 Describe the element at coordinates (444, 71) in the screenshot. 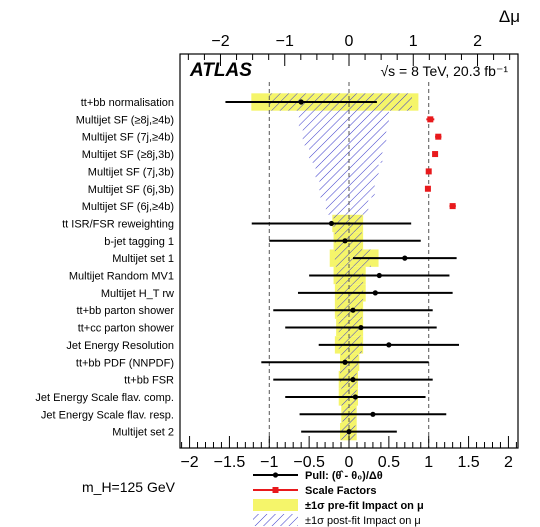

I see `energy-label: √s = 8 TeV, 20.3 fb⁻¹` at that location.